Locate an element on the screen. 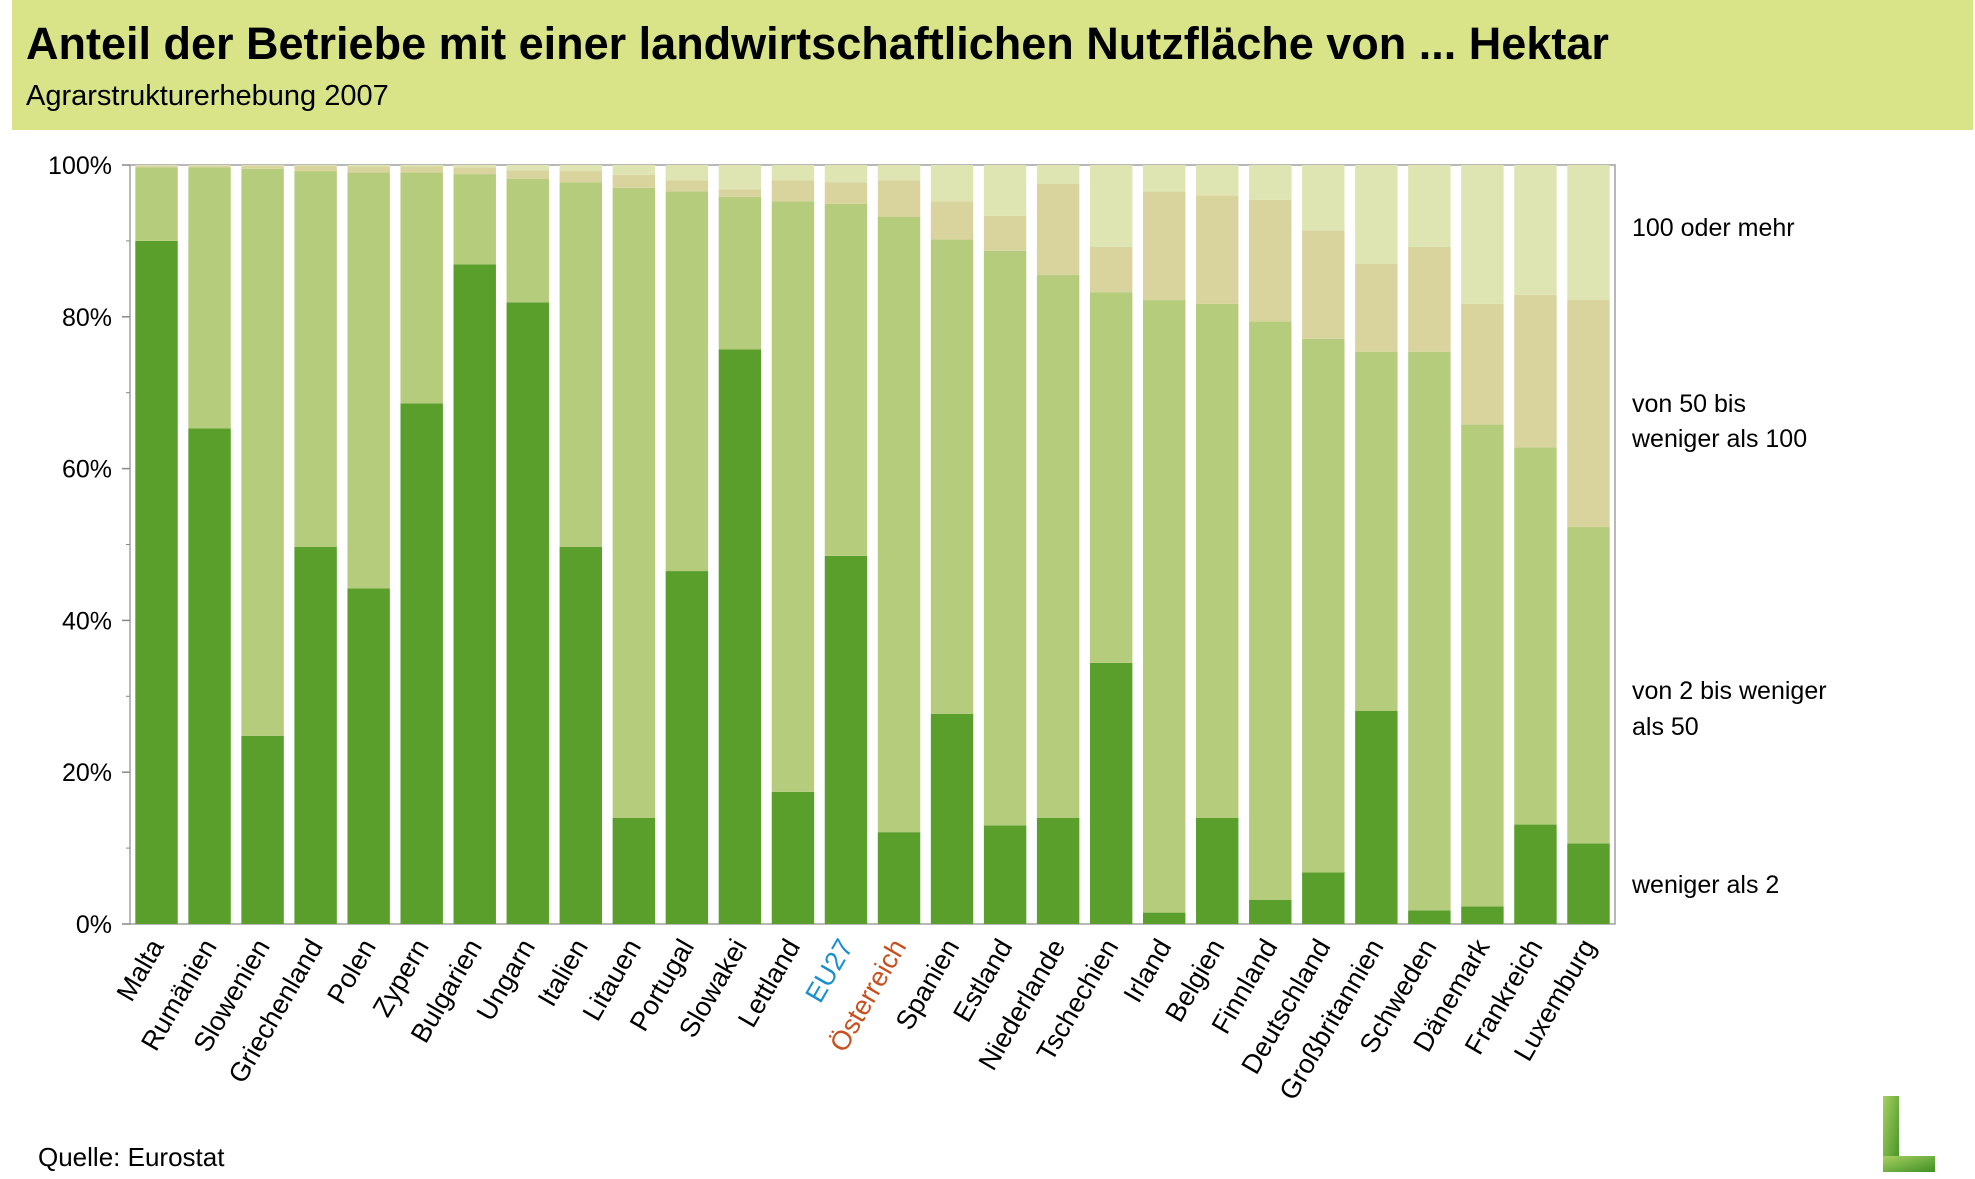 The width and height of the screenshot is (1975, 1179). bar-segment-österreich-3 is located at coordinates (899, 173).